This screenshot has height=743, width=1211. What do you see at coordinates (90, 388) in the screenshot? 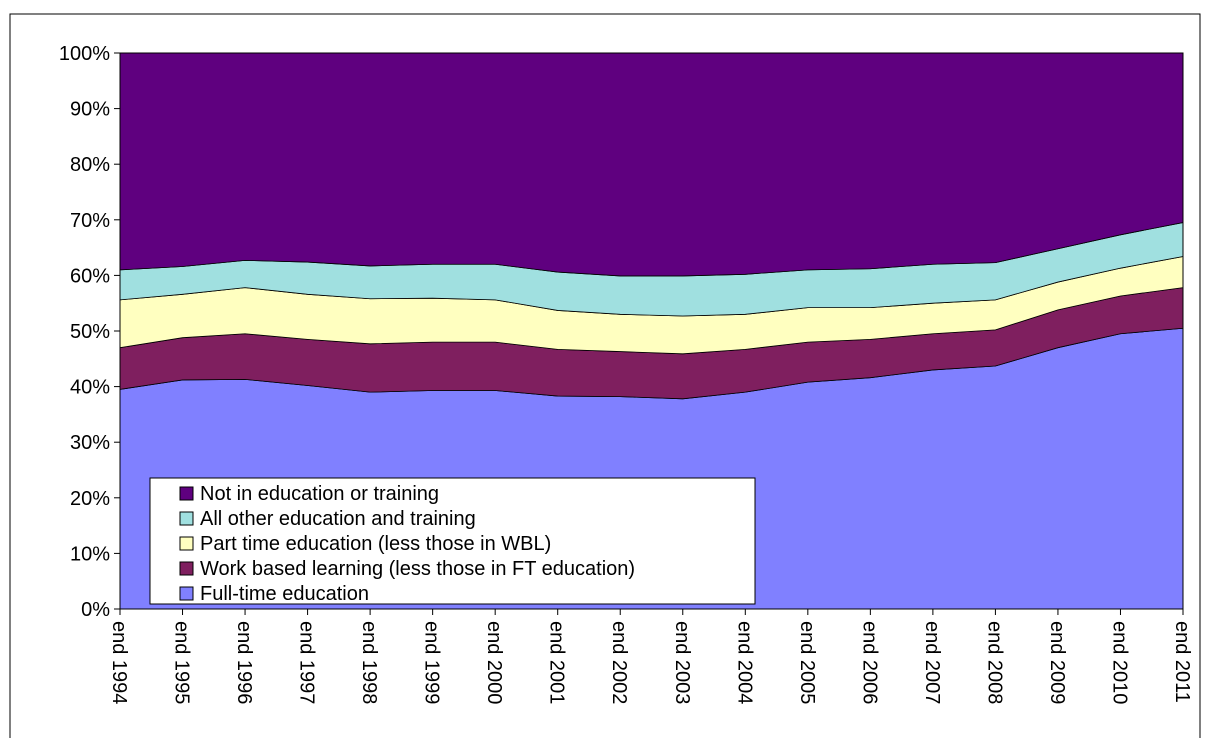
I see `y-tick-label: 40%` at bounding box center [90, 388].